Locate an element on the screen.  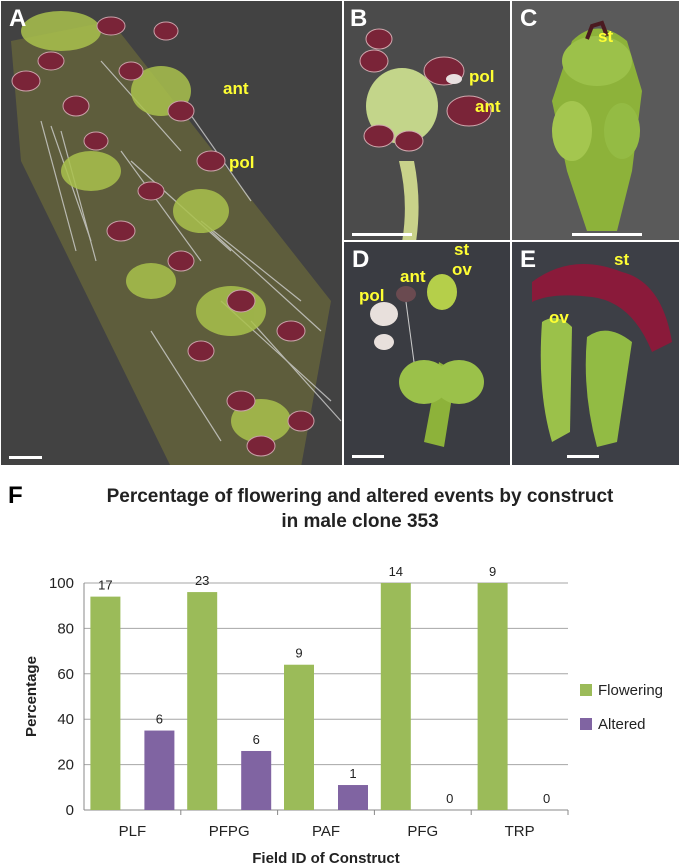
photo-panel-d: D st ov ant pol is located at coordinates (427, 353).